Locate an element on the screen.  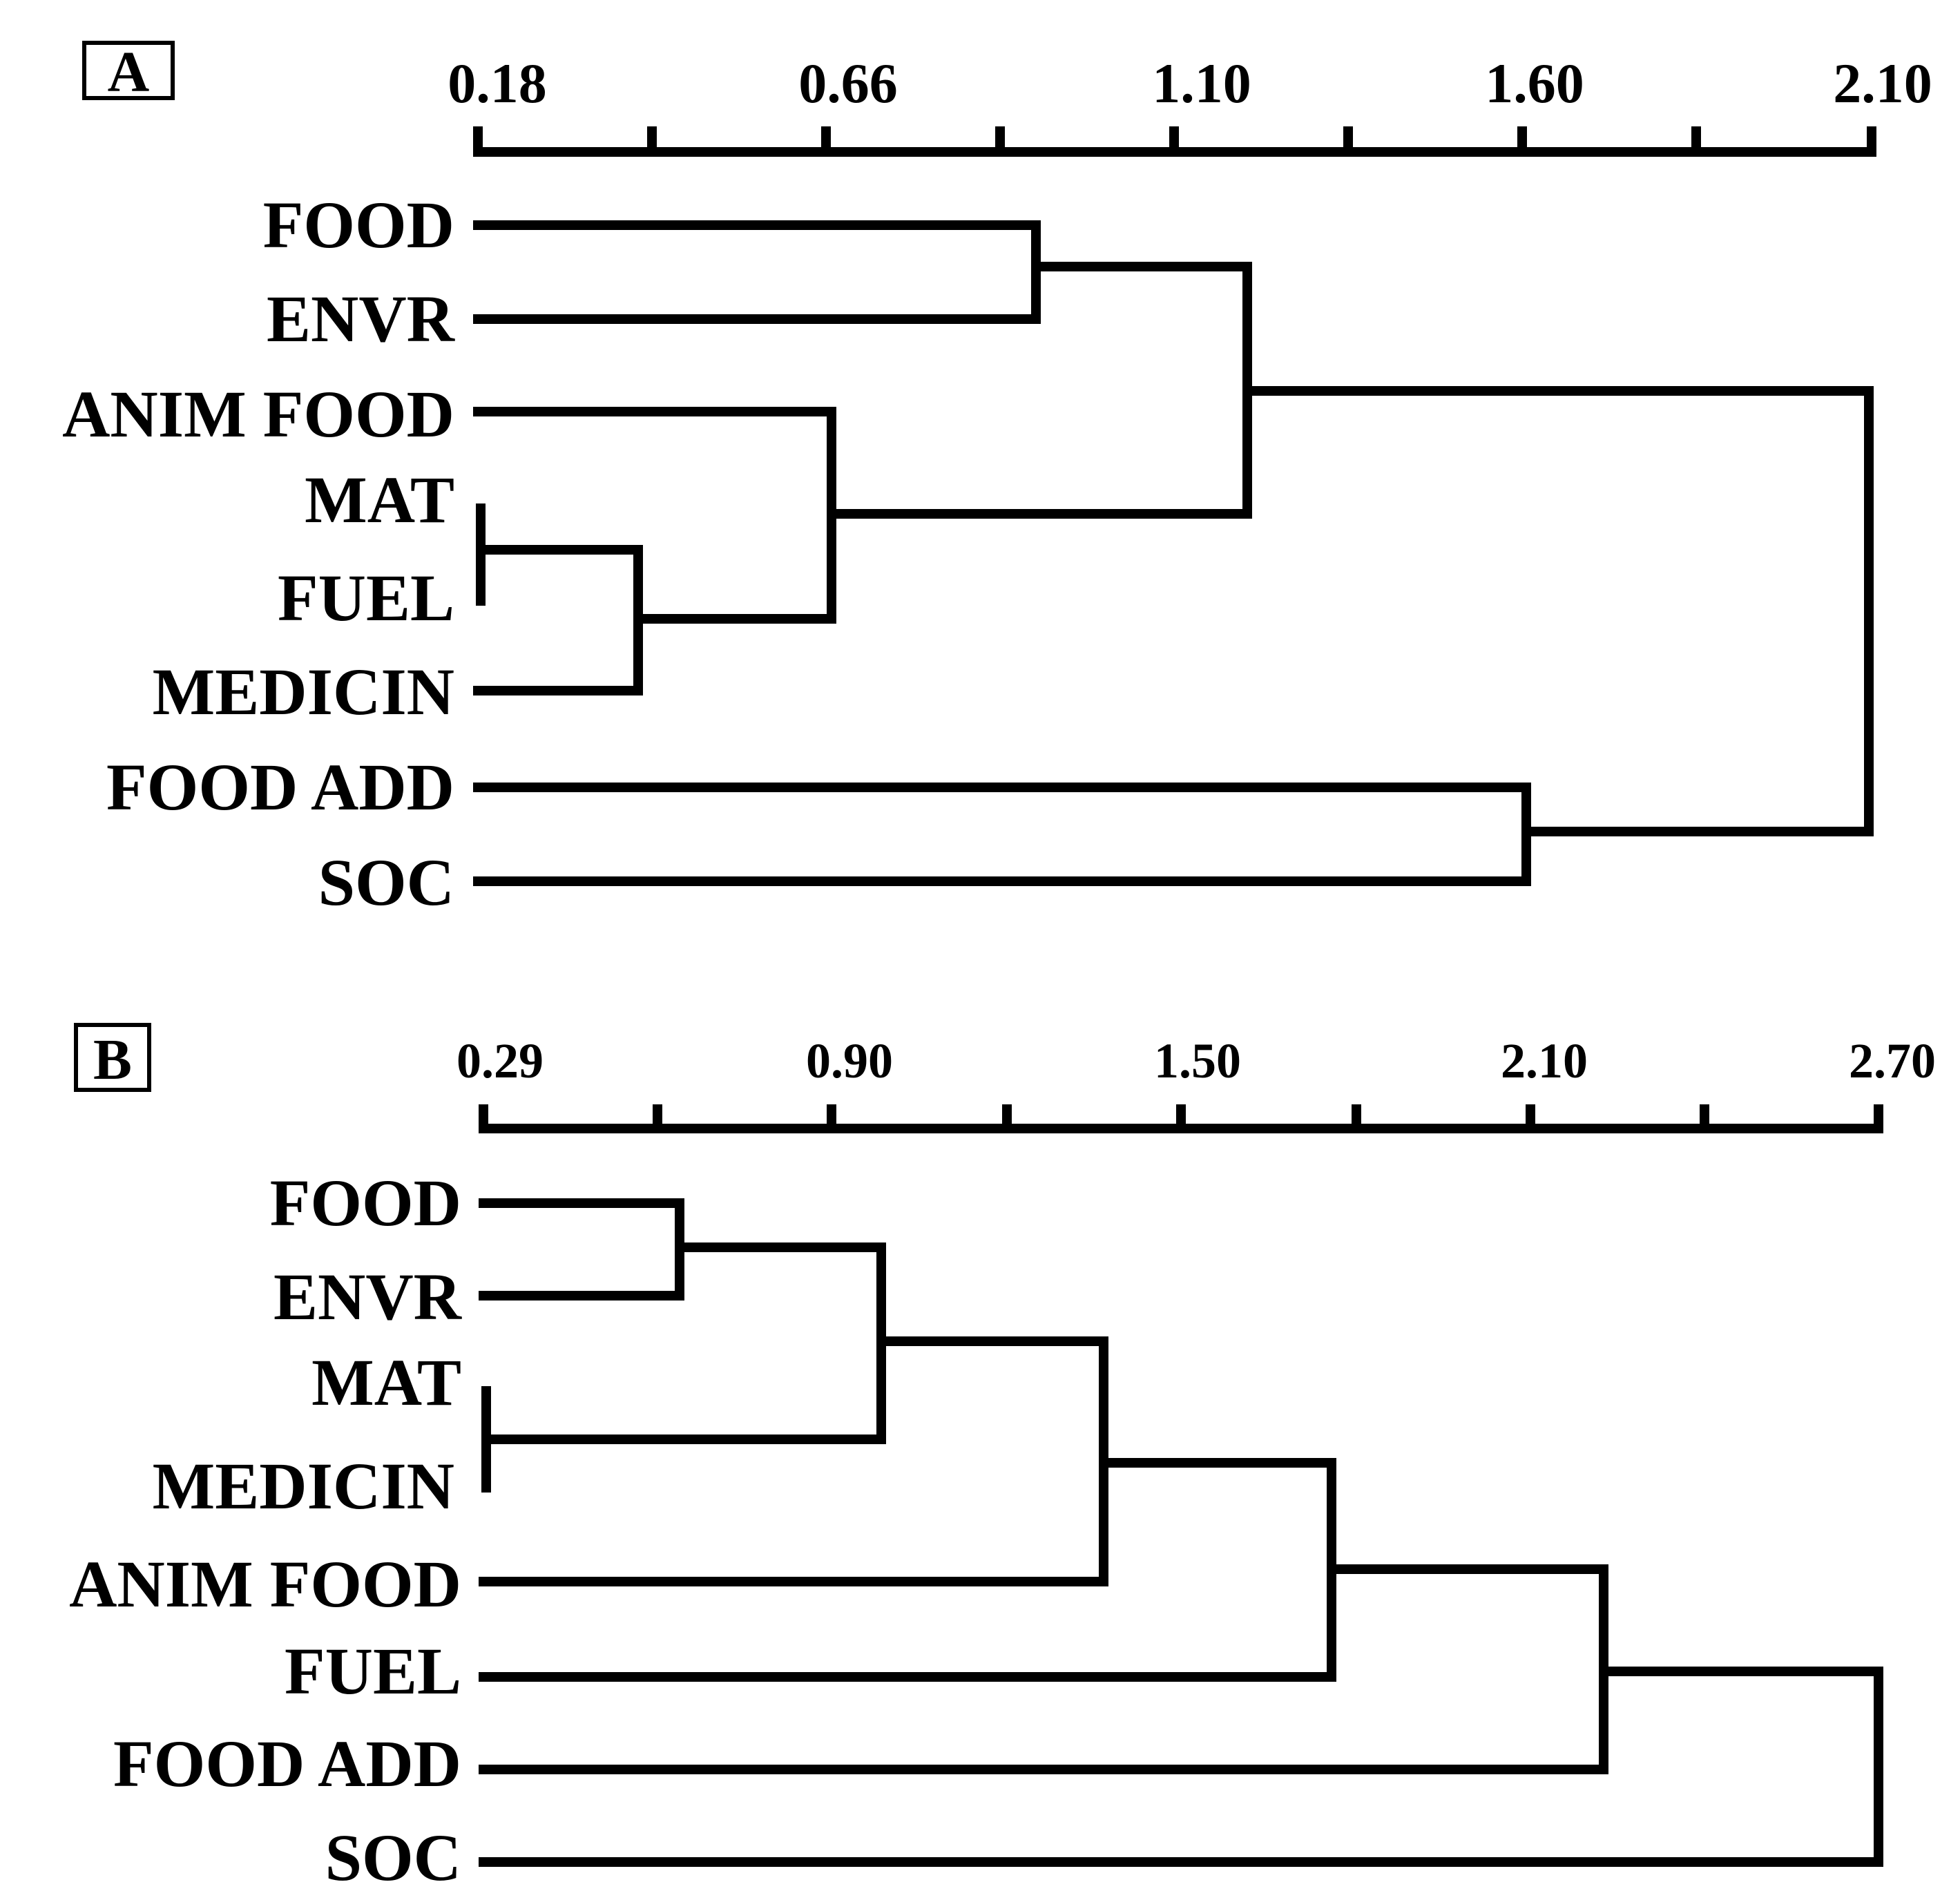
panel-b-leaf-label: ANIM FOOD is located at coordinates (265, 1584).